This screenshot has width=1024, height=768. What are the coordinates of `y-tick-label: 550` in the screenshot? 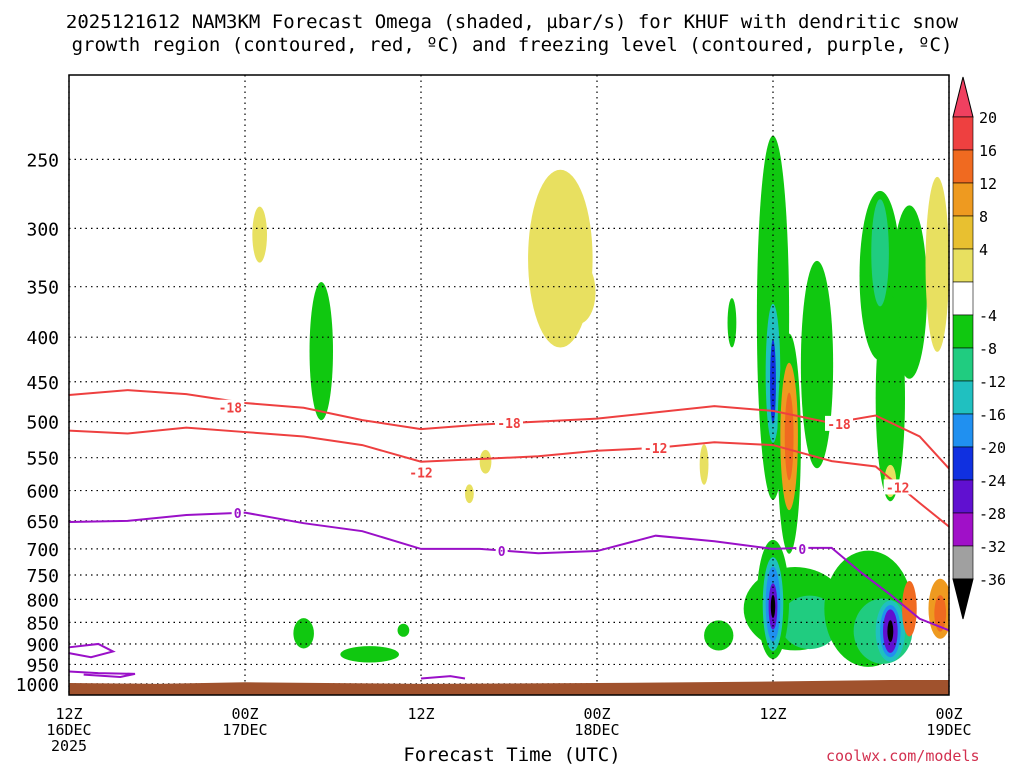 It's located at (42, 459).